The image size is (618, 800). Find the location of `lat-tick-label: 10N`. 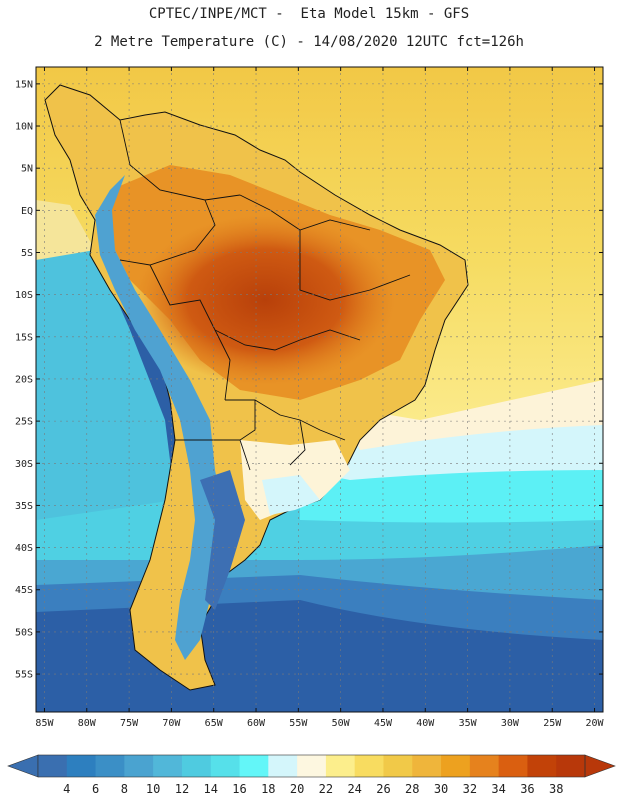

lat-tick-label: 10N is located at coordinates (24, 127).